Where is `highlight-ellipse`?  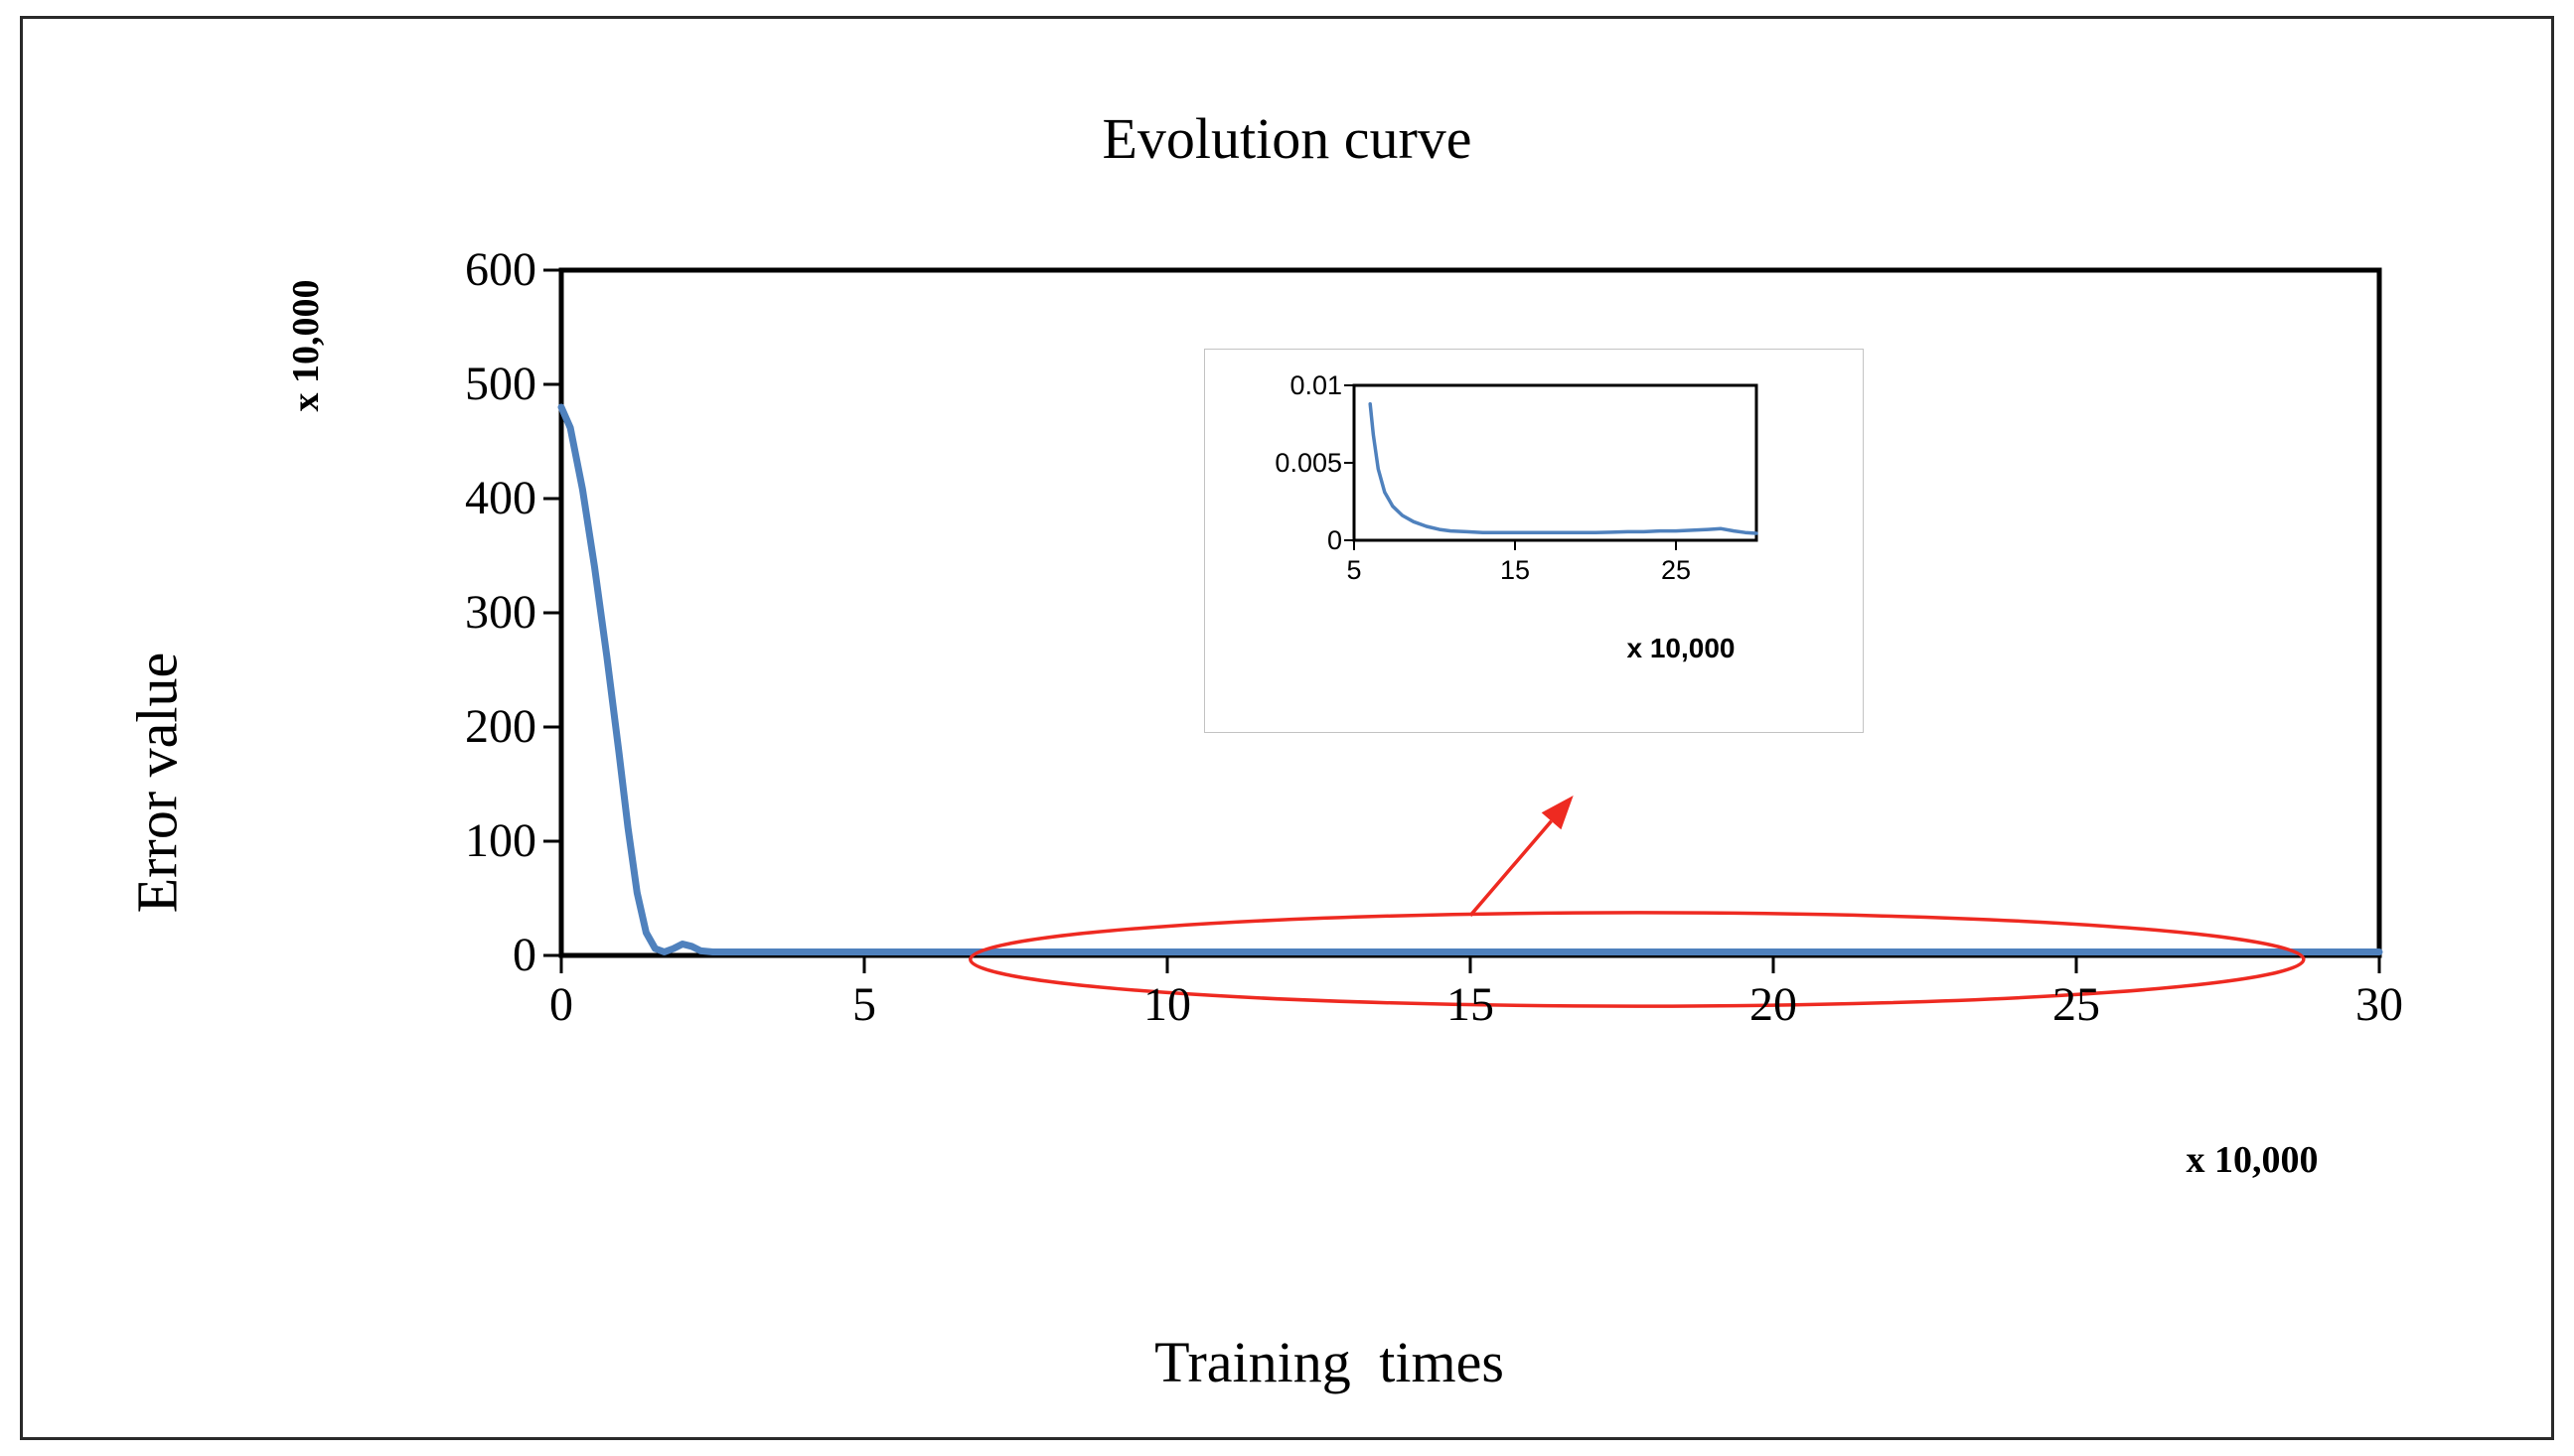 highlight-ellipse is located at coordinates (1637, 959).